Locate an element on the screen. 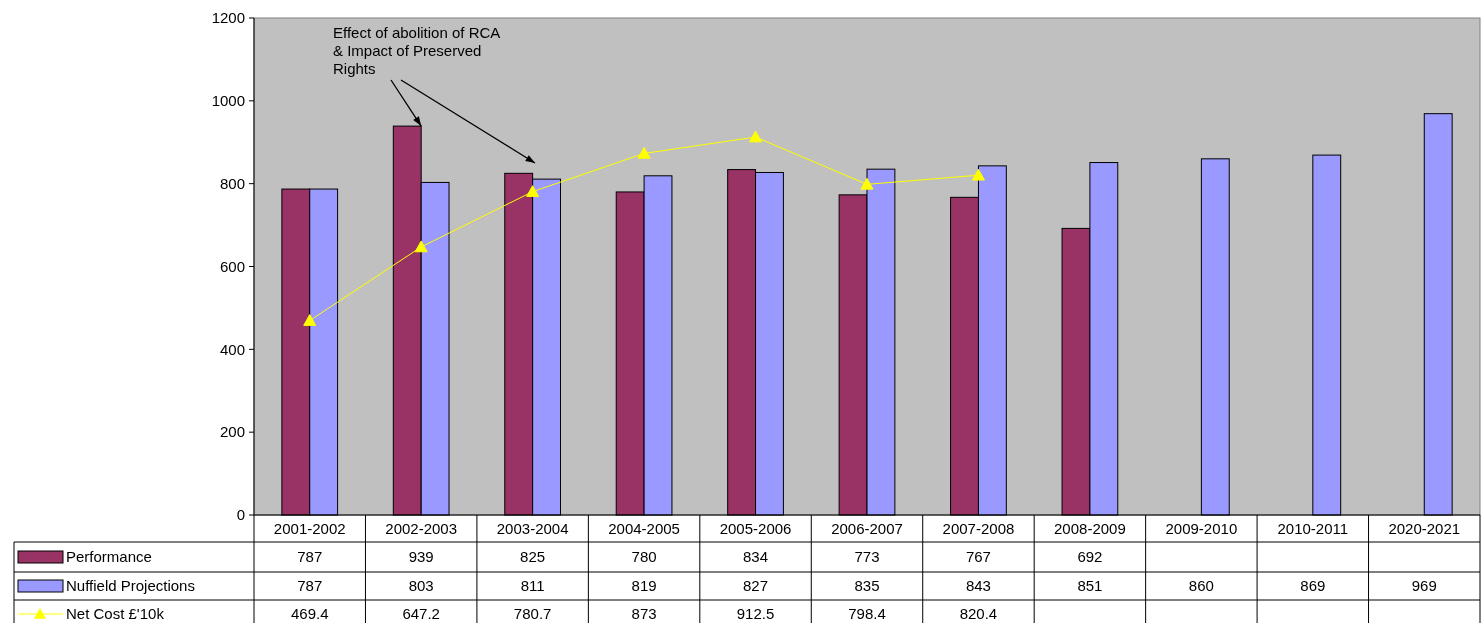 This screenshot has height=623, width=1483. x-tick-label: 2001-2002 is located at coordinates (309, 528).